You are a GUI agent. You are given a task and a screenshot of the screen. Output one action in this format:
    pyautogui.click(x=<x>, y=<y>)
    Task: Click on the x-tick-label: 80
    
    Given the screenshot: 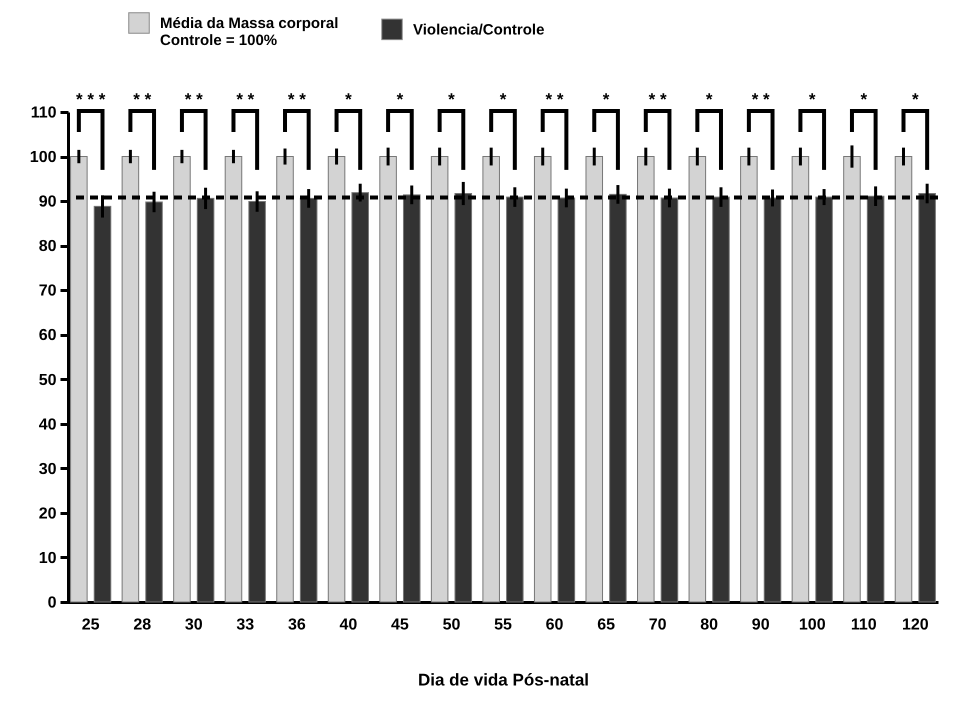 What is the action you would take?
    pyautogui.click(x=709, y=625)
    